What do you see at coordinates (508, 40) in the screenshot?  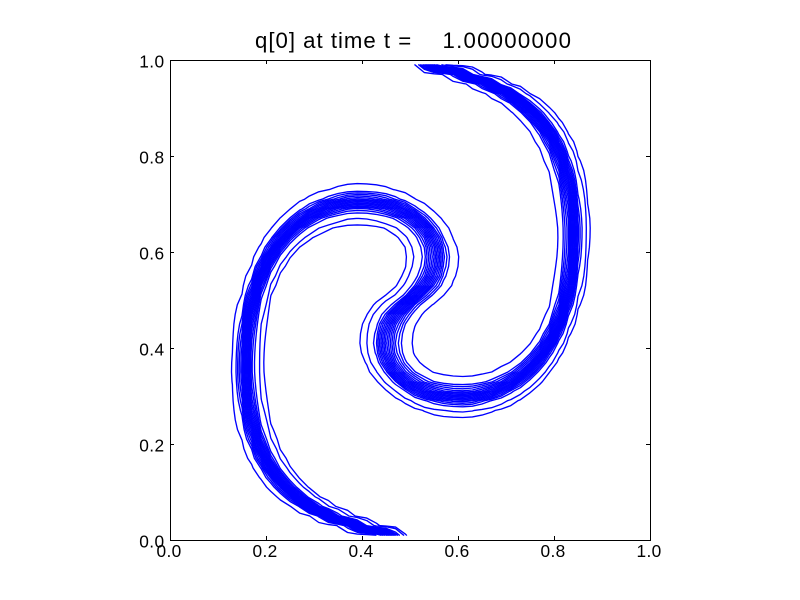 I see `svg-text: 1.00000000` at bounding box center [508, 40].